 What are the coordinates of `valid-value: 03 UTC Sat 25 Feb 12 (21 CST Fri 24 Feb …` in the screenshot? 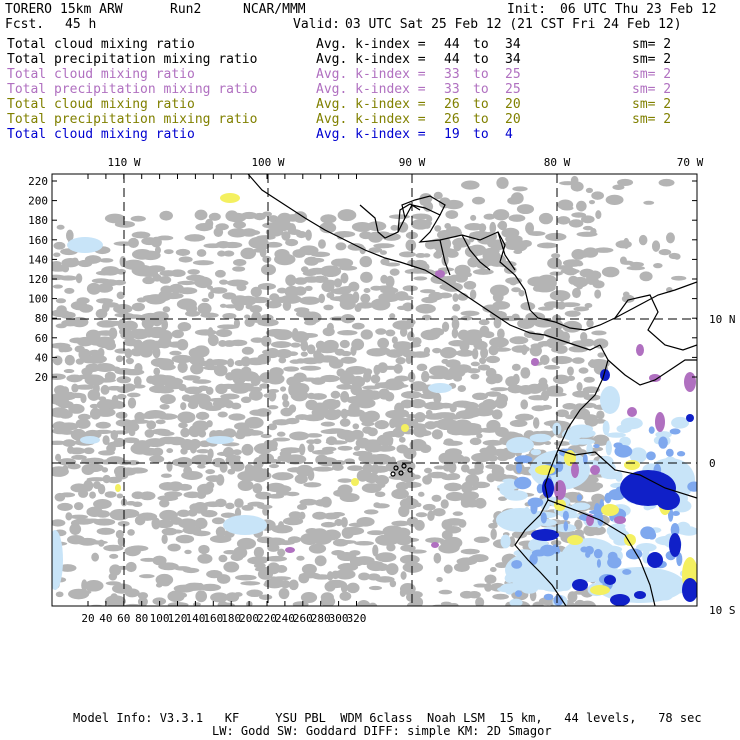 It's located at (513, 24).